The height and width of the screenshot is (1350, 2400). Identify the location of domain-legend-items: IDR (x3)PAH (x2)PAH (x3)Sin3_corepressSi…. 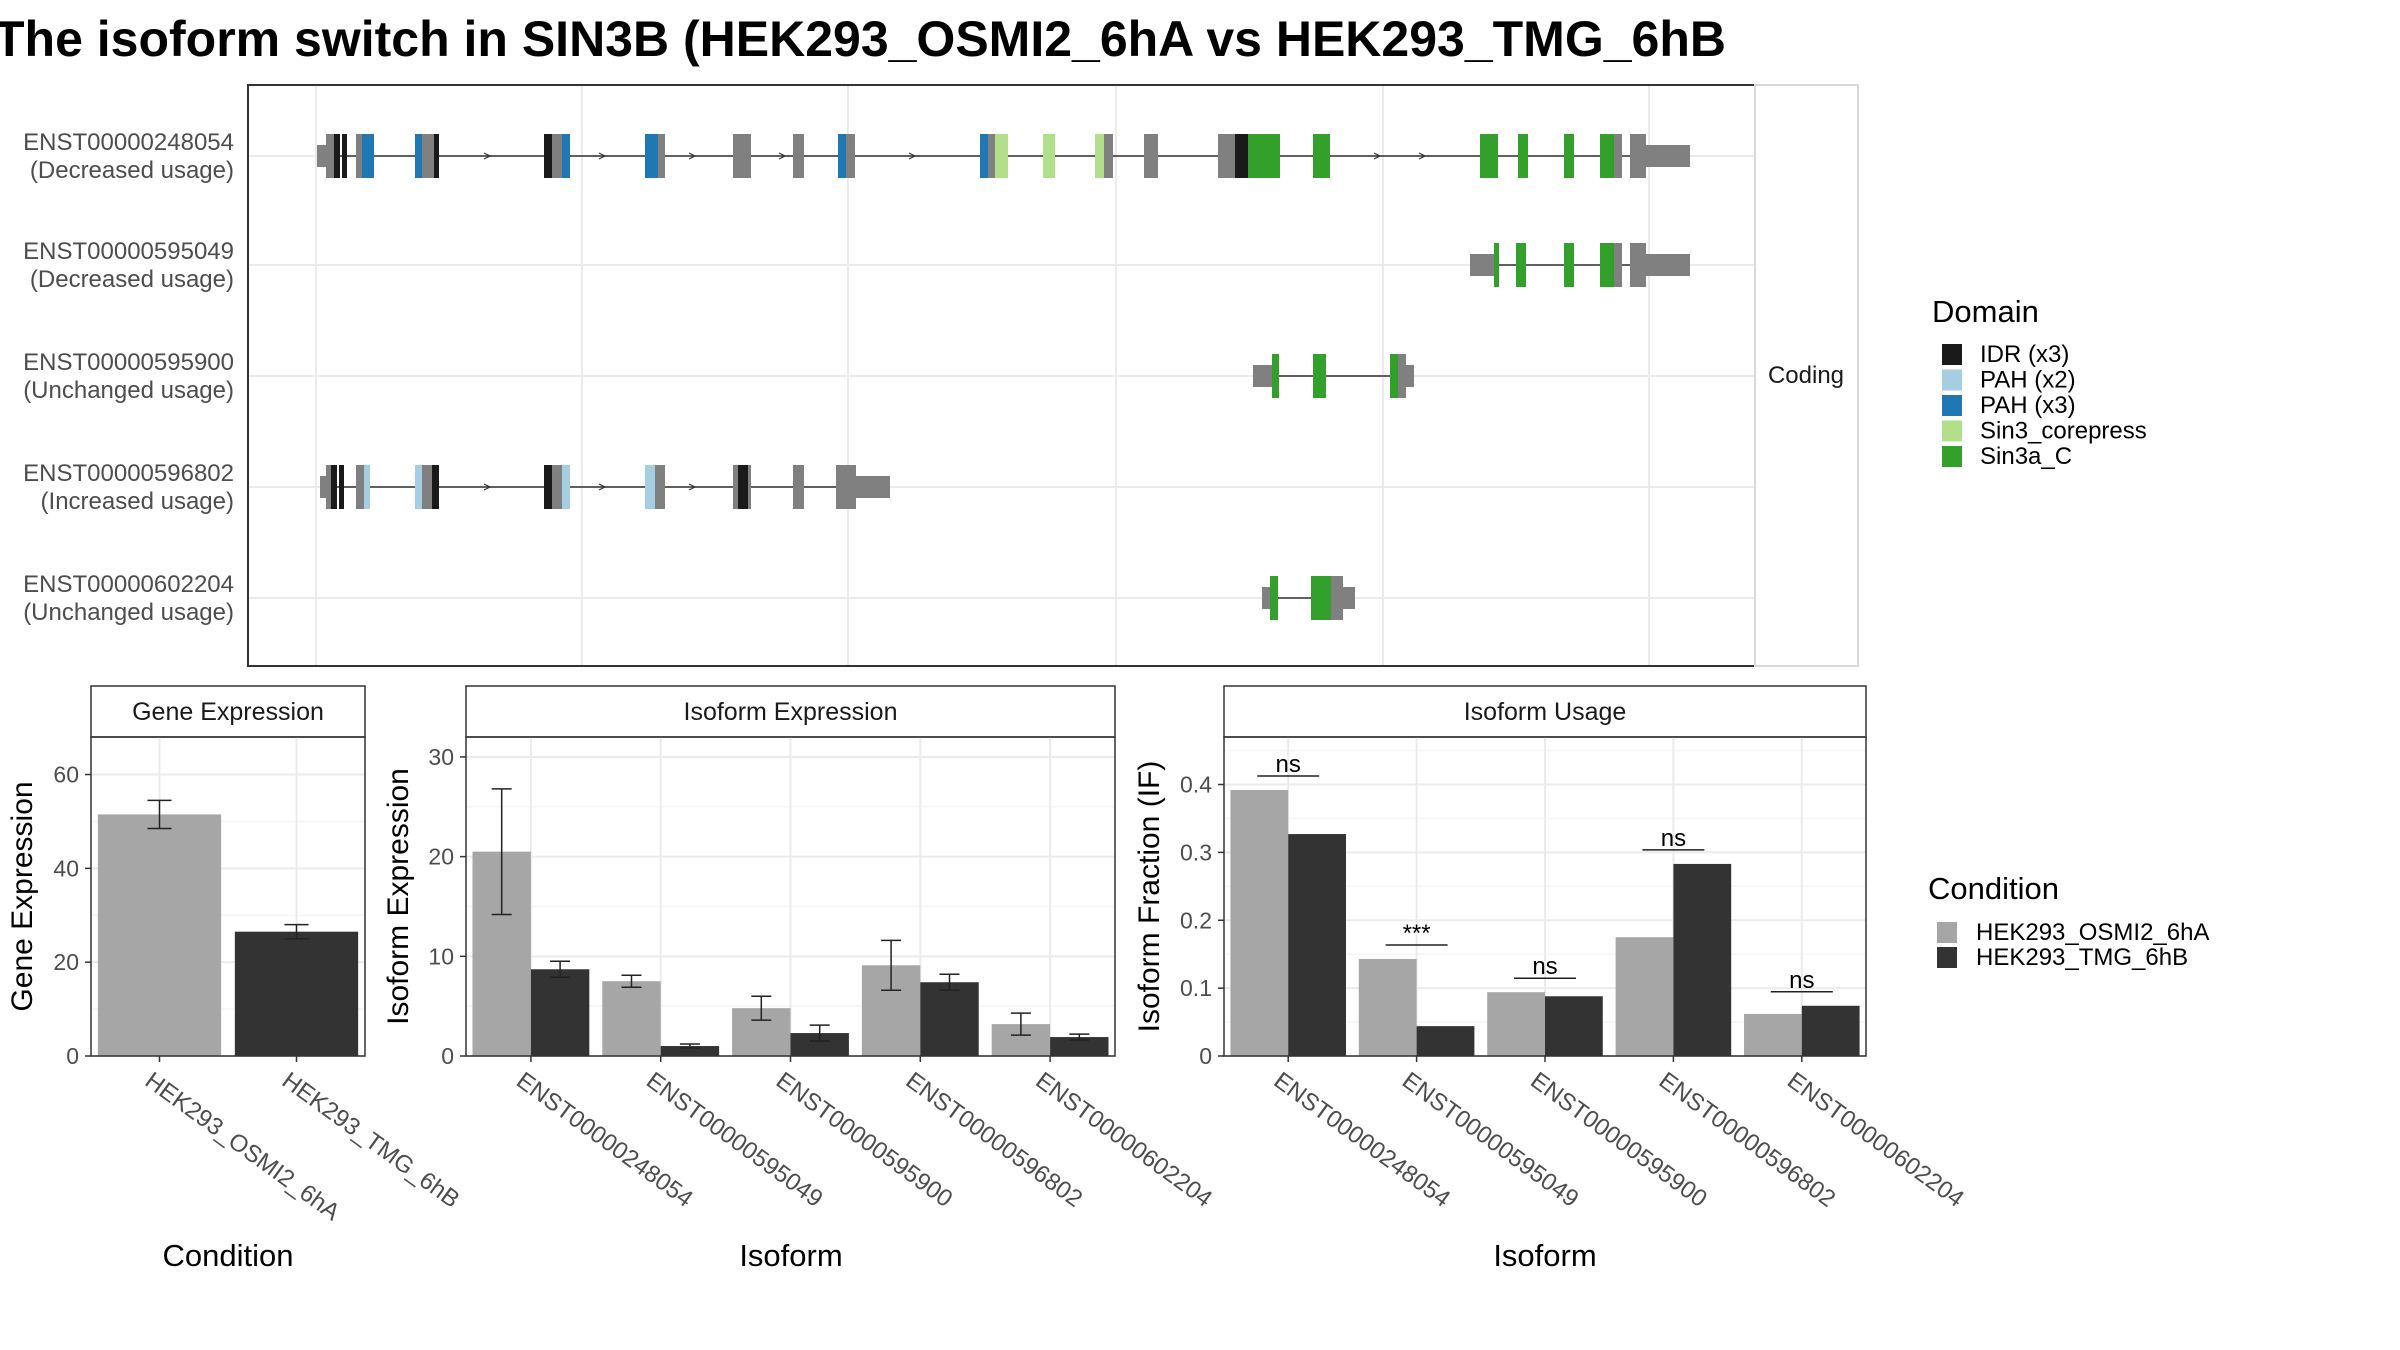
(2044, 405).